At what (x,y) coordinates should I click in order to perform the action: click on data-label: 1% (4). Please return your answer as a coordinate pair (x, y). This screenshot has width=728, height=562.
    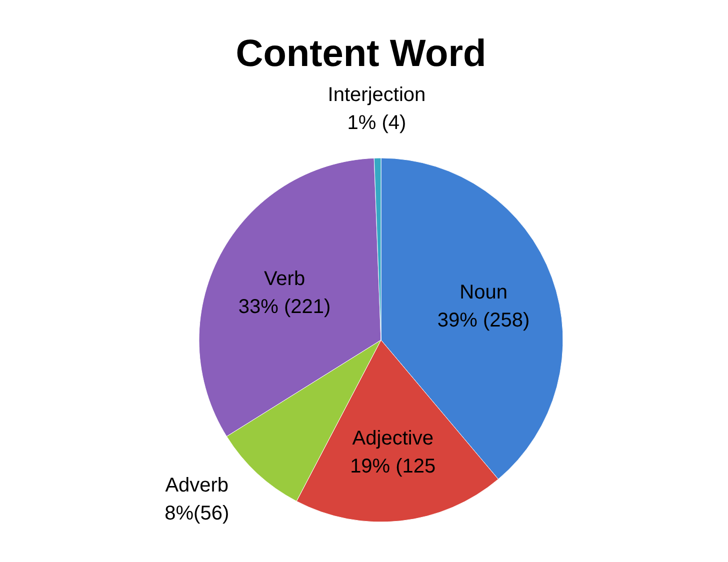
    Looking at the image, I should click on (376, 123).